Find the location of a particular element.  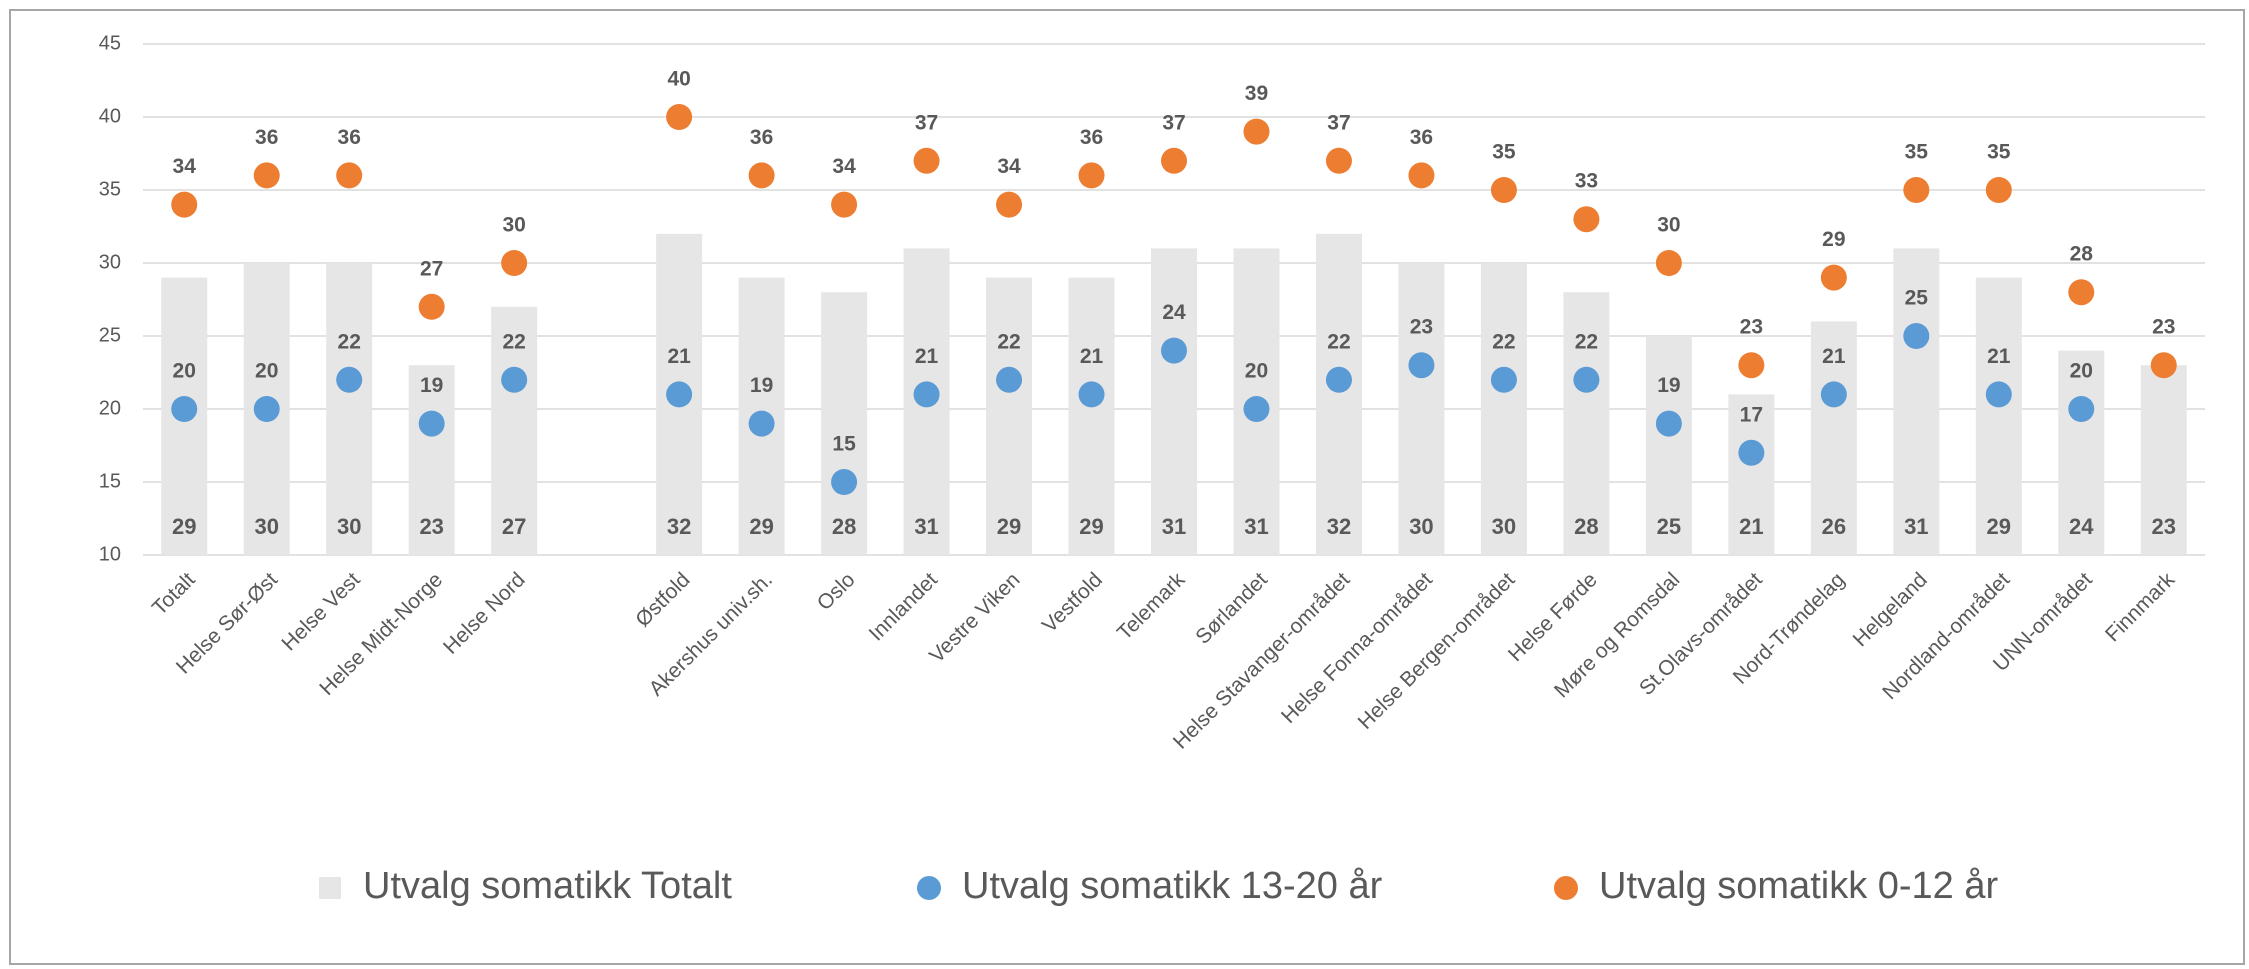

dot-label: 39 is located at coordinates (1256, 93).